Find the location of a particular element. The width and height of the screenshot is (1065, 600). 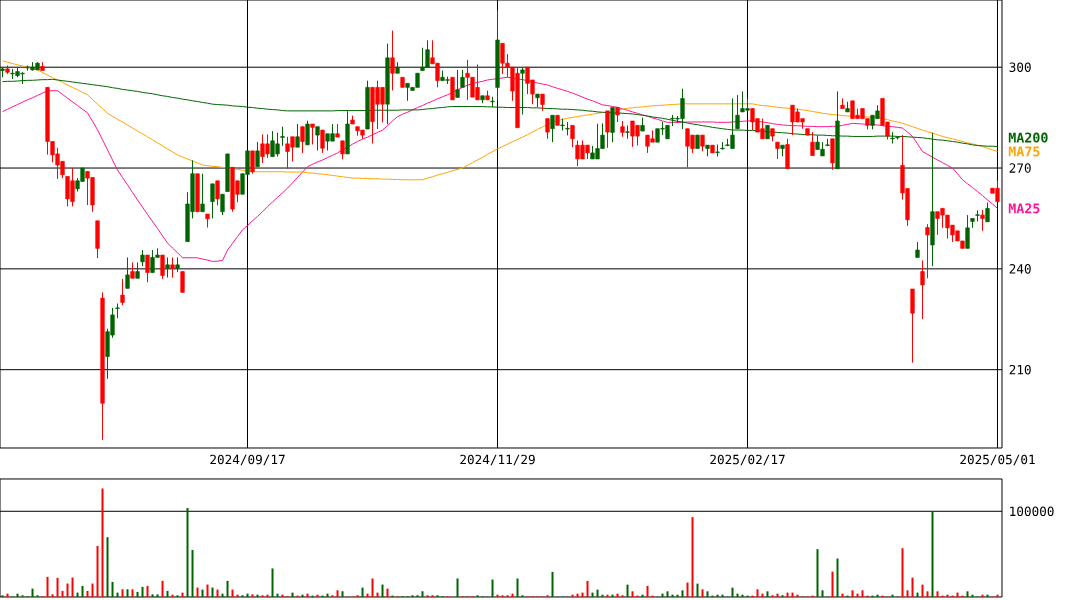

series-label: MA200 is located at coordinates (1028, 137).